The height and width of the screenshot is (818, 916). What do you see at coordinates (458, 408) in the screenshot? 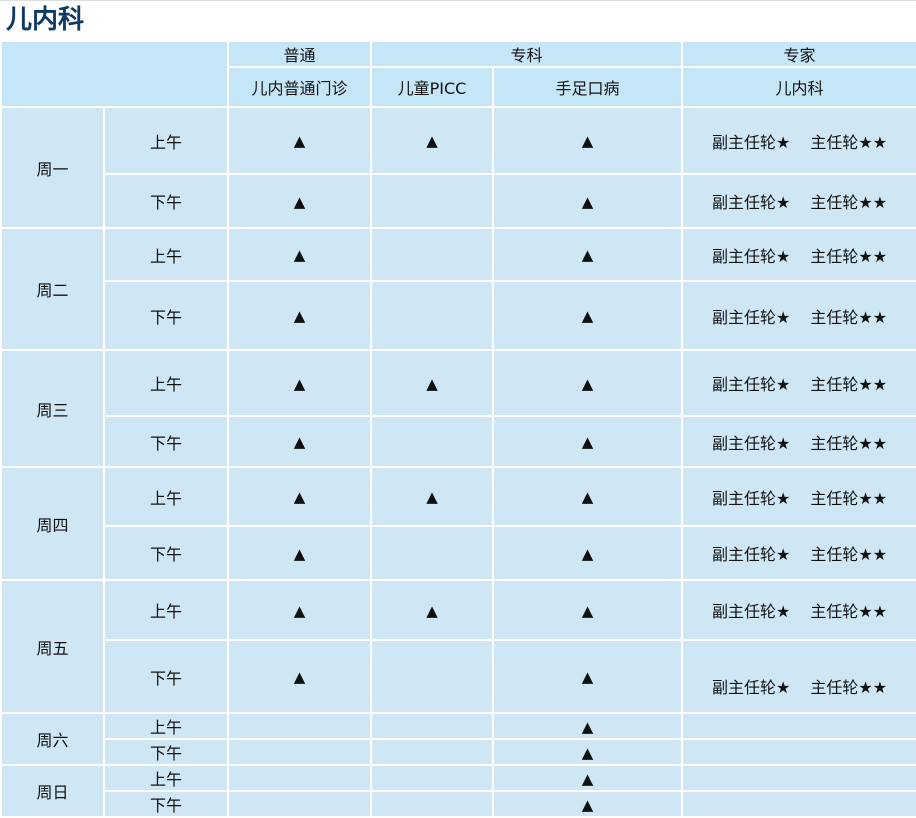
I see `table-row: 周三 上午 ▲ ▲ ▲ 副主任轮★ 主任轮★★` at bounding box center [458, 408].